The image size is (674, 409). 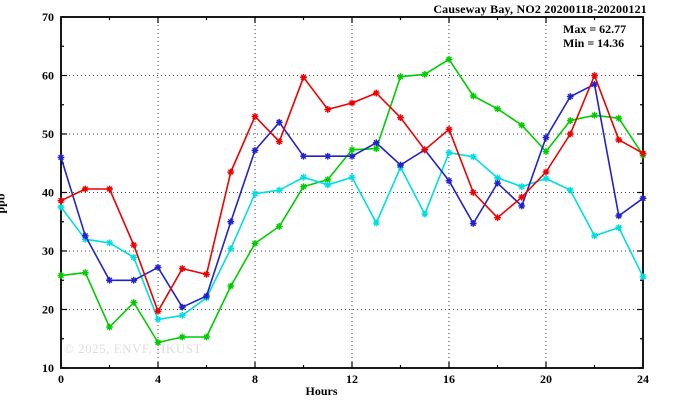 What do you see at coordinates (48, 368) in the screenshot?
I see `y-tick-label: 10` at bounding box center [48, 368].